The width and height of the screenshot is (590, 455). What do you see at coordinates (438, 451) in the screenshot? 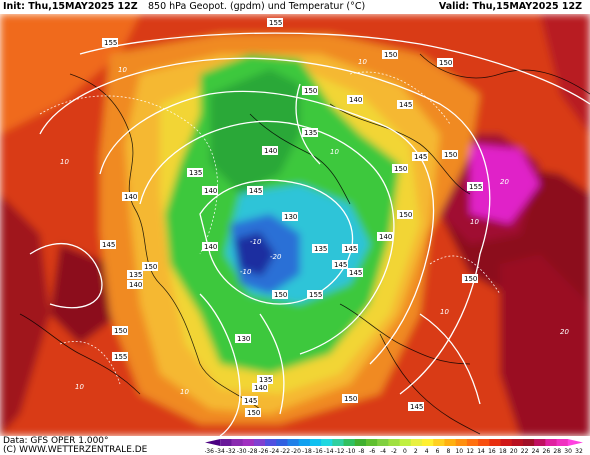
I see `color-scale-tick-label: 6` at bounding box center [438, 451].